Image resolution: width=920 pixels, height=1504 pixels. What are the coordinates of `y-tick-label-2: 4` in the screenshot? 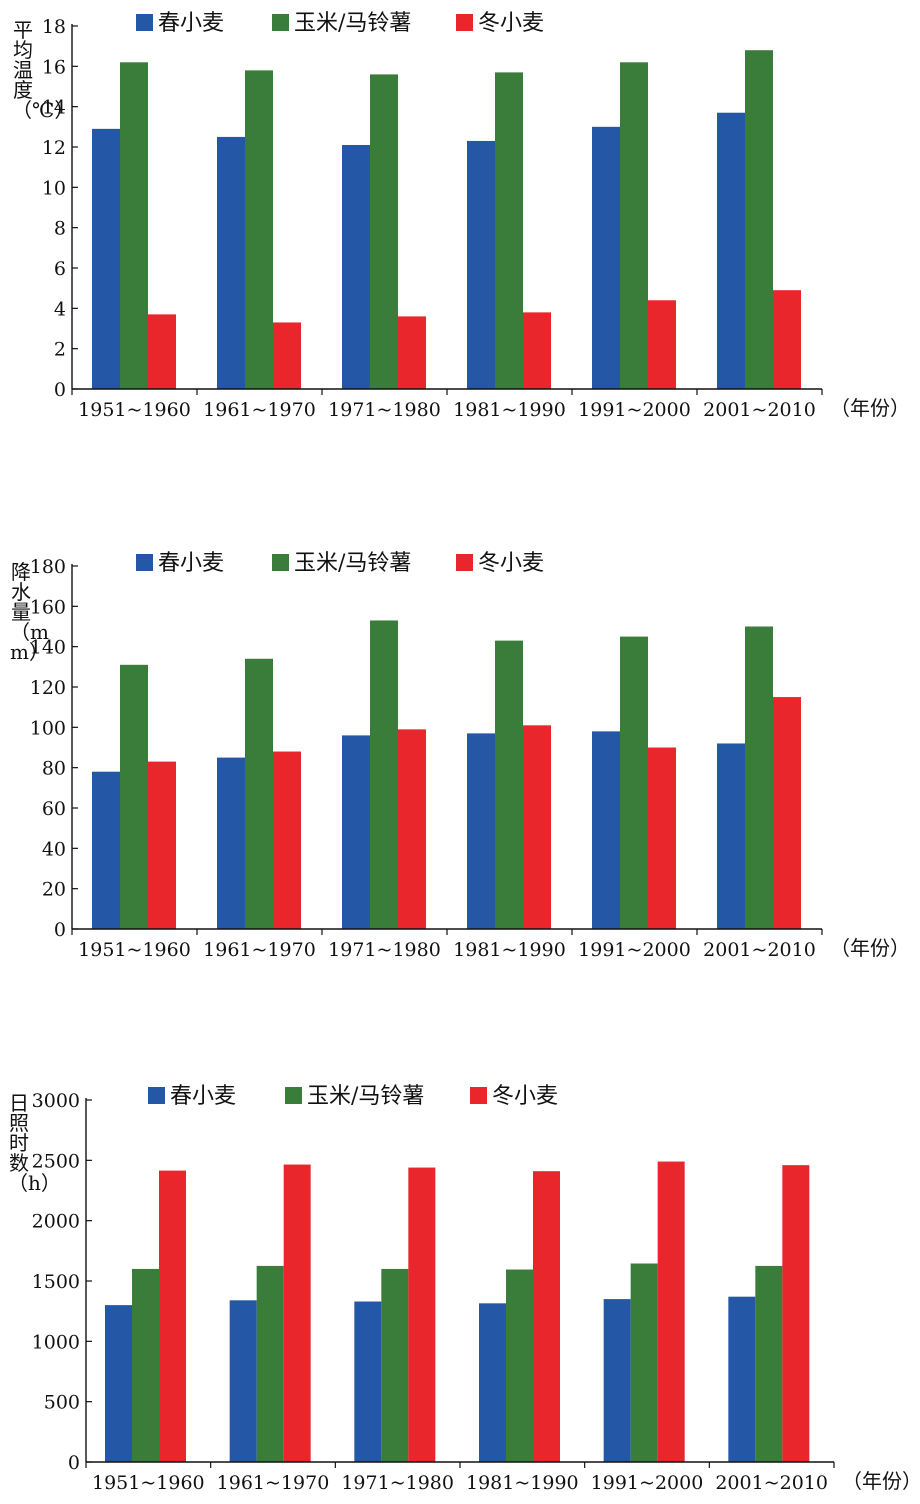 It's located at (60, 309).